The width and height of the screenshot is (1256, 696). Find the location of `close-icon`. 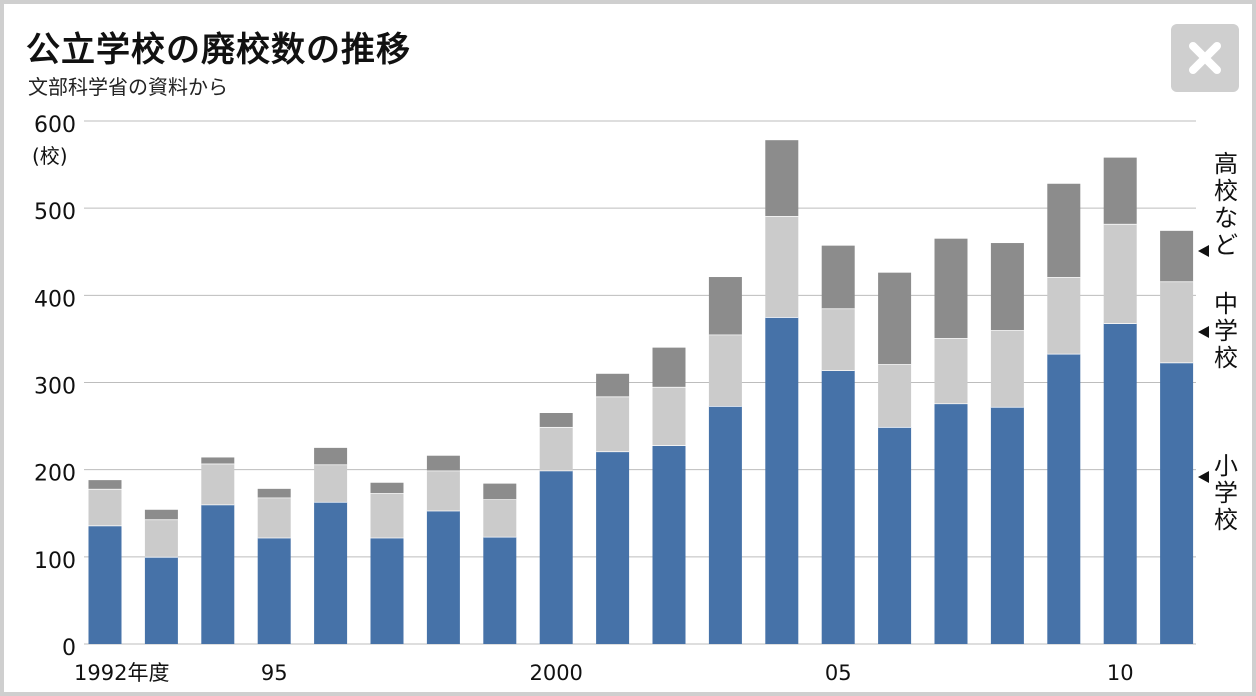

close-icon is located at coordinates (1205, 58).